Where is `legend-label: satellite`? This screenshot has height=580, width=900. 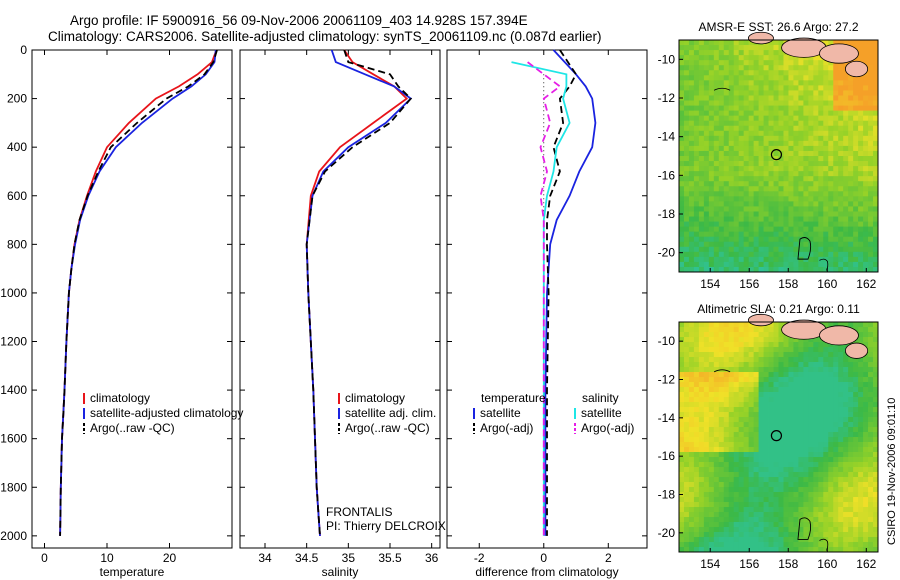
legend-label: satellite is located at coordinates (500, 413).